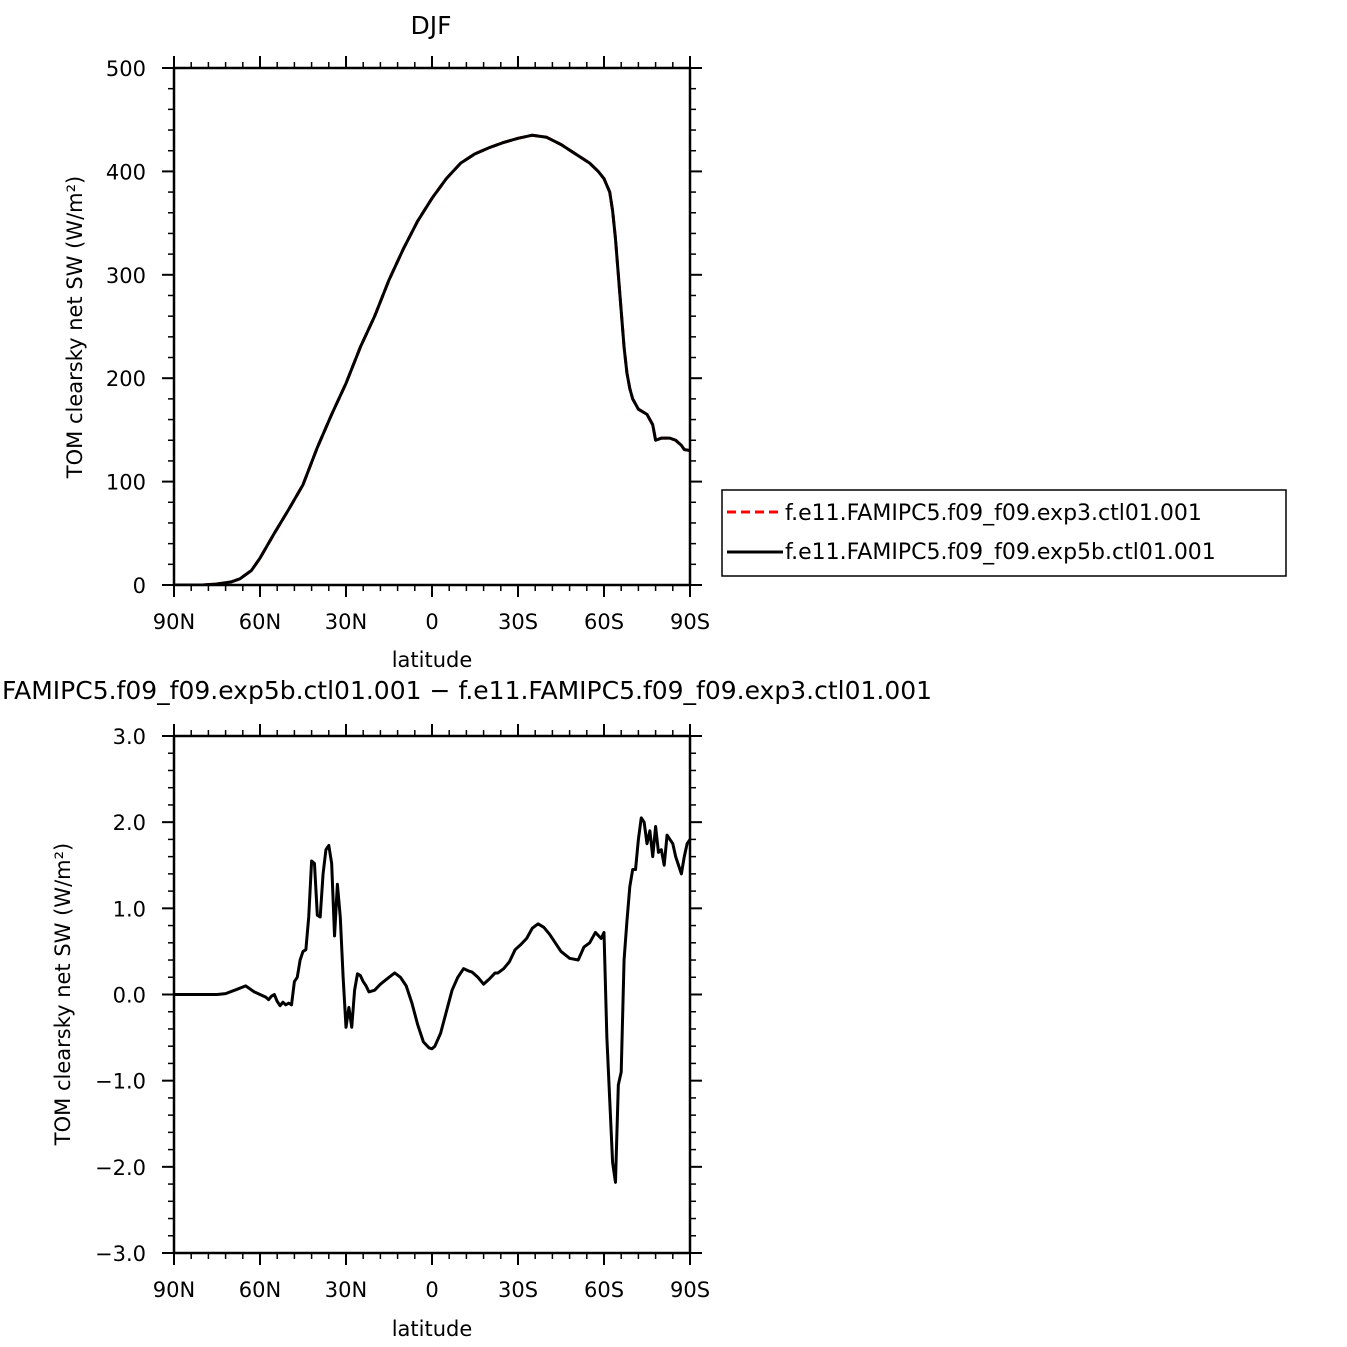 The width and height of the screenshot is (1347, 1347). Describe the element at coordinates (431, 622) in the screenshot. I see `top-x-tick-label: 0` at that location.